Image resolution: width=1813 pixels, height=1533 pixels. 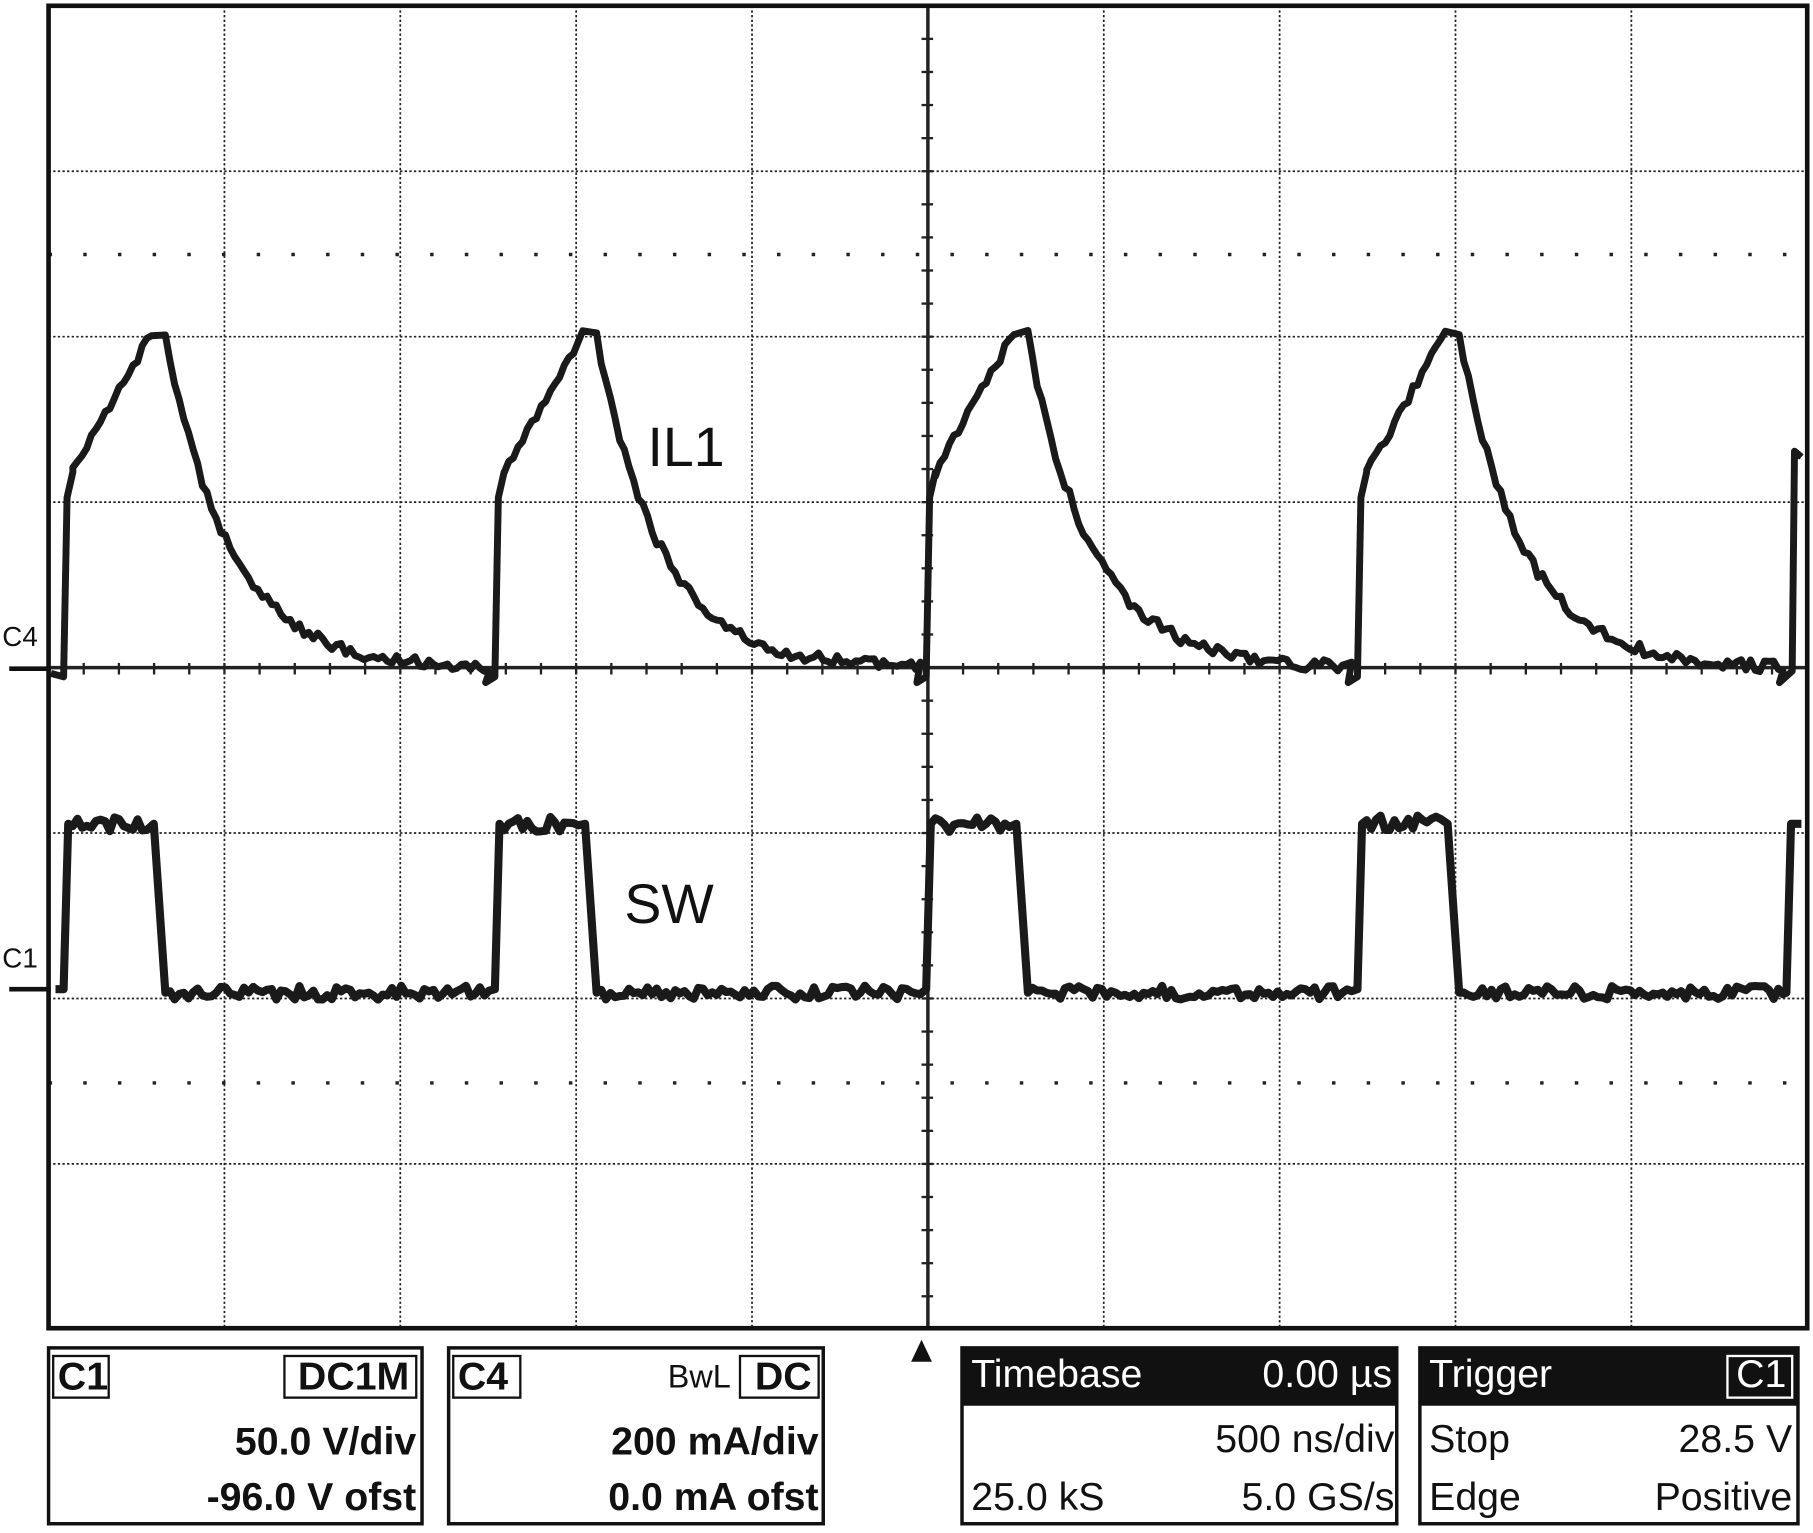 I want to click on scale: 200 mA/div, so click(x=715, y=1441).